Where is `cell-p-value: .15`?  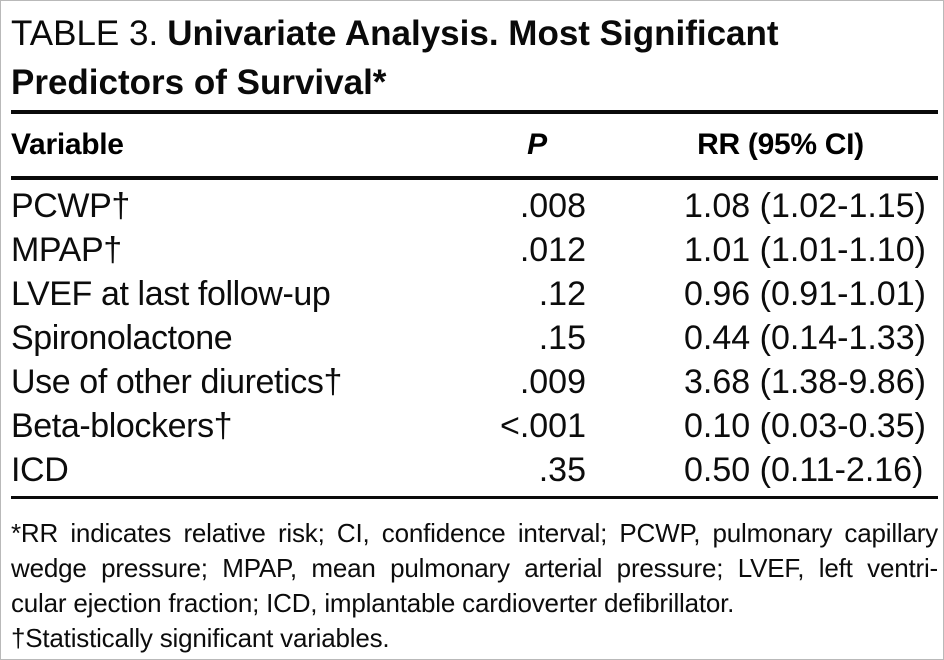
cell-p-value: .15 is located at coordinates (562, 338).